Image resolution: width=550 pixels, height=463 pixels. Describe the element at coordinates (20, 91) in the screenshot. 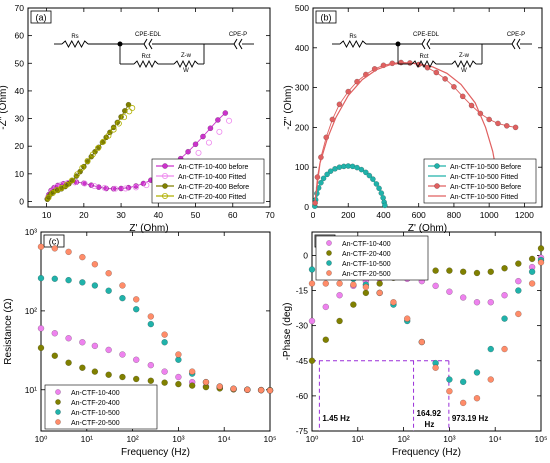

I see `y-tick-label: 40` at that location.